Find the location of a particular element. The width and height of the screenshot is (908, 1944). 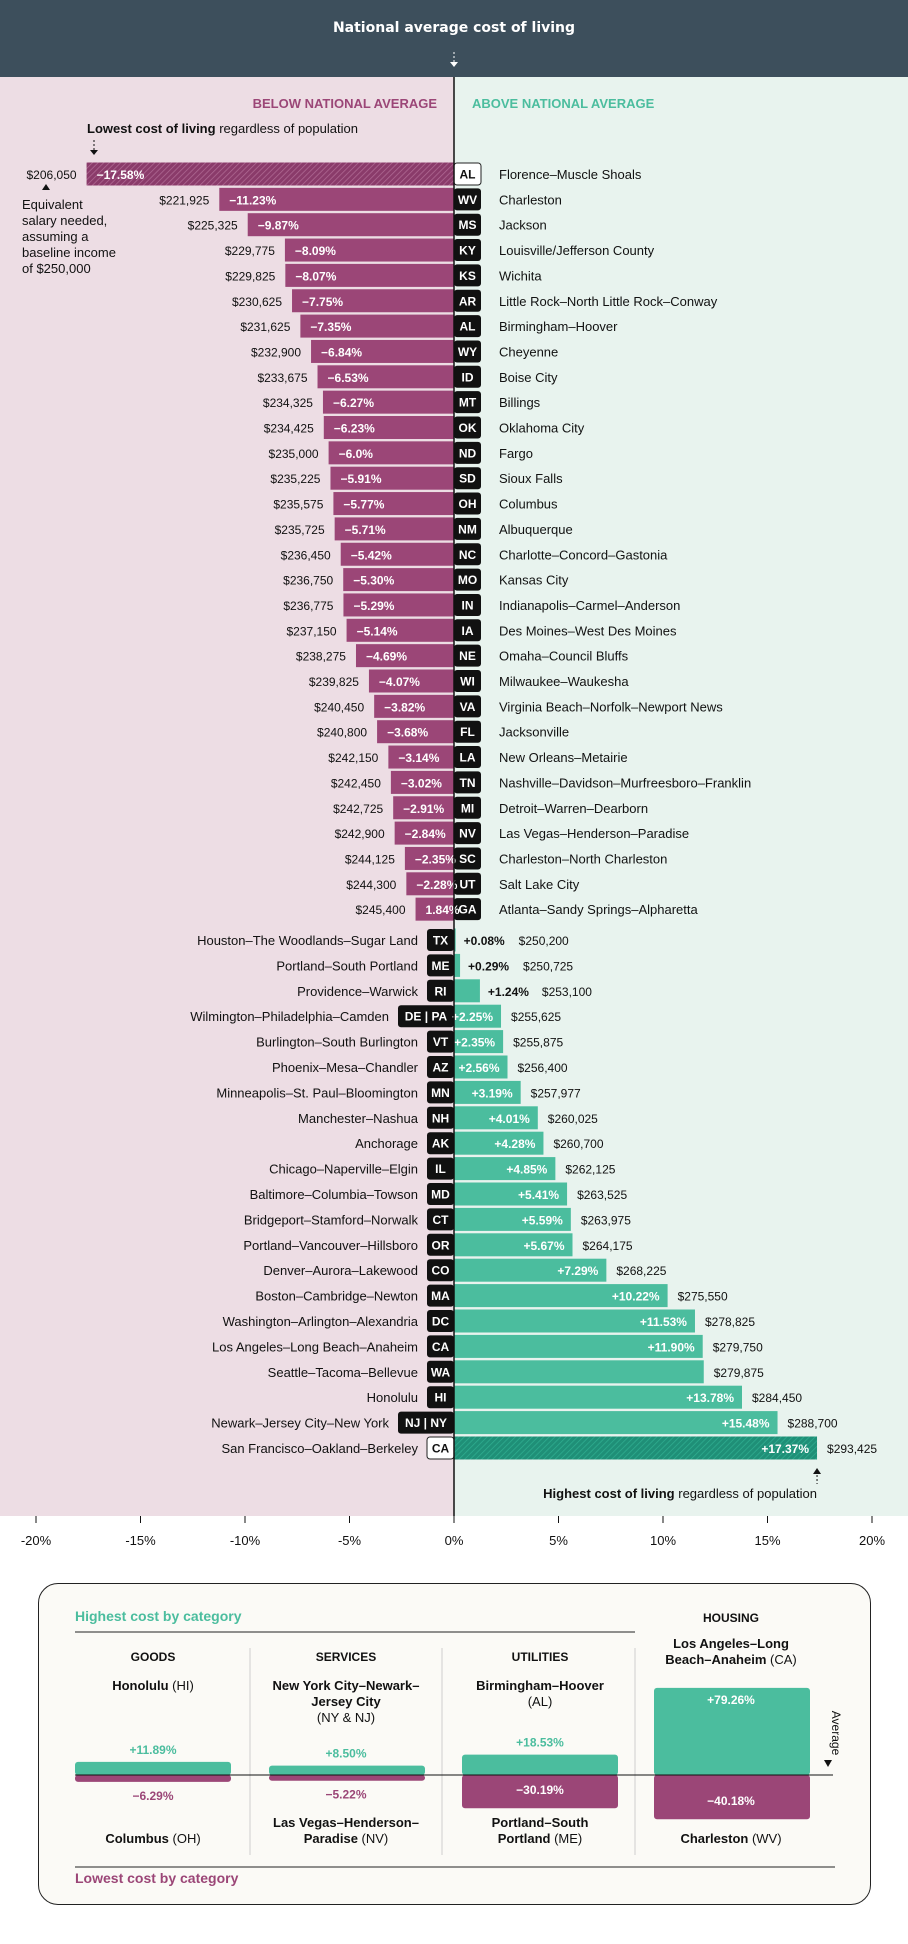

state-label: NH is located at coordinates (440, 1118).